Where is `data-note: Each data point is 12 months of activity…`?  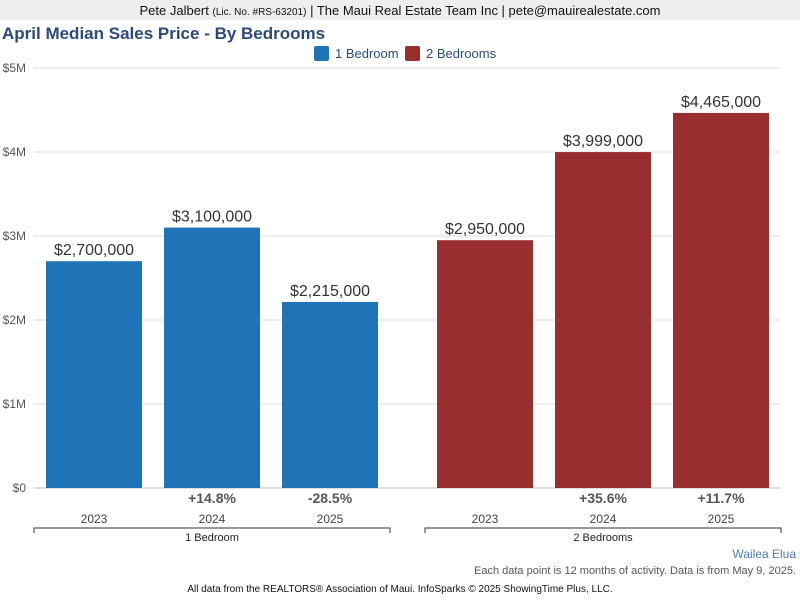
data-note: Each data point is 12 months of activity… is located at coordinates (634, 571).